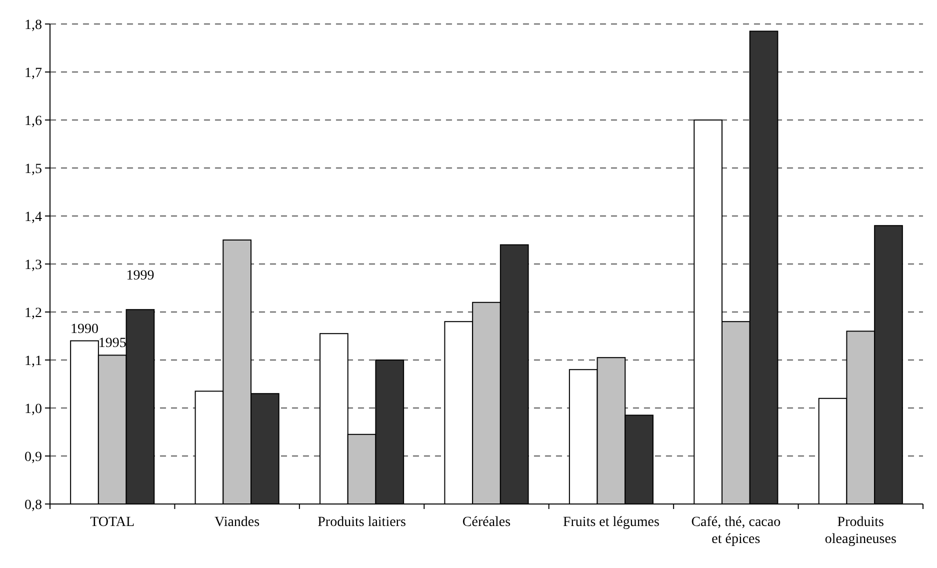  Describe the element at coordinates (84, 329) in the screenshot. I see `series-label: 1990` at that location.